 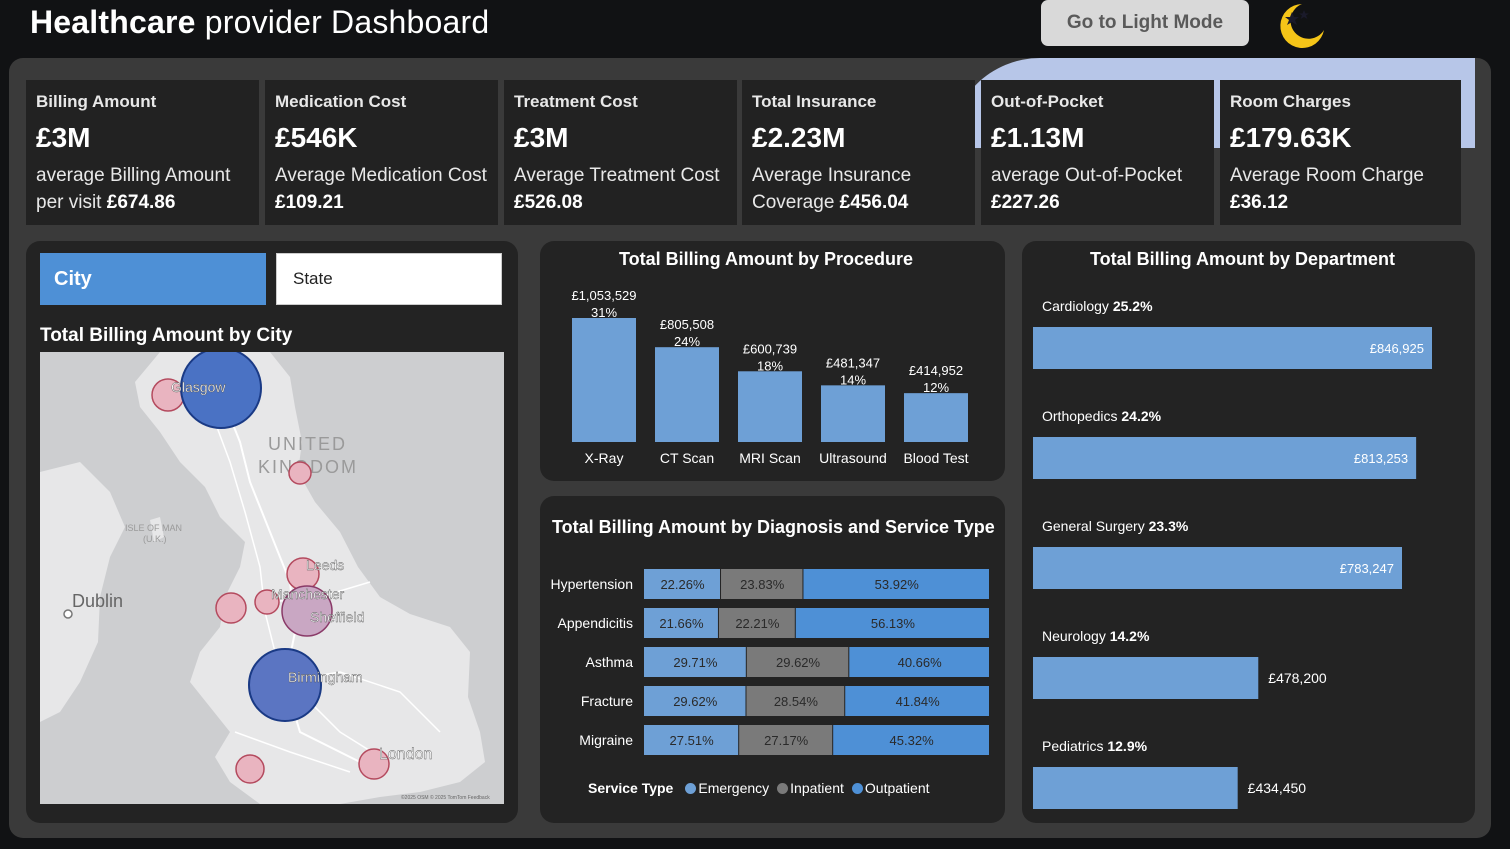 What do you see at coordinates (769, 458) in the screenshot?
I see `procedure-category-label: MRI Scan` at bounding box center [769, 458].